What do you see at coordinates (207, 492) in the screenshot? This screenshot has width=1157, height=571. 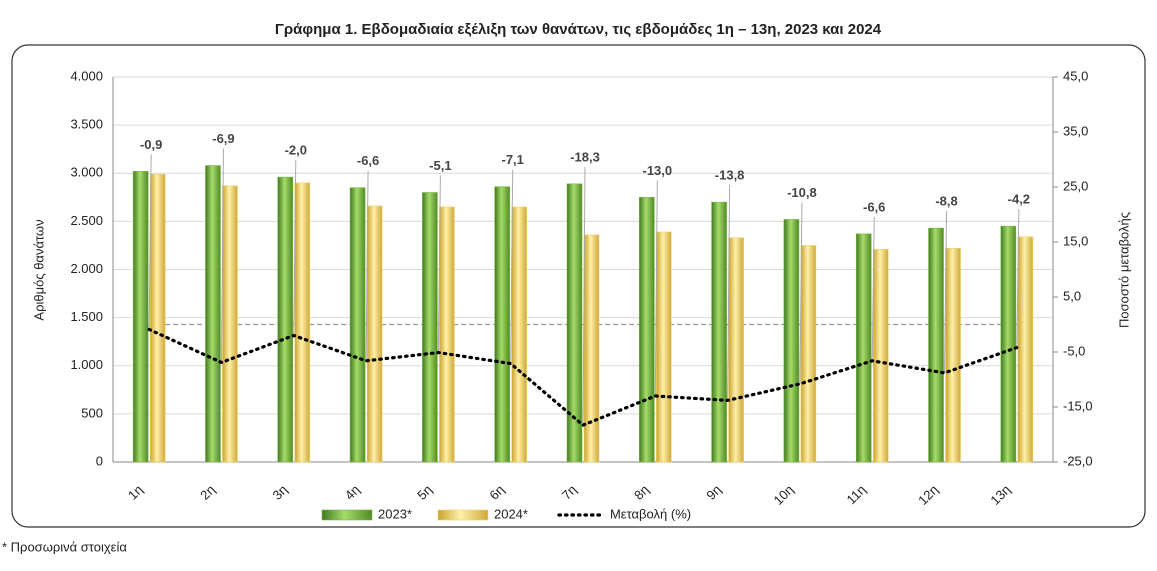 I see `x-tick-label: 2η` at bounding box center [207, 492].